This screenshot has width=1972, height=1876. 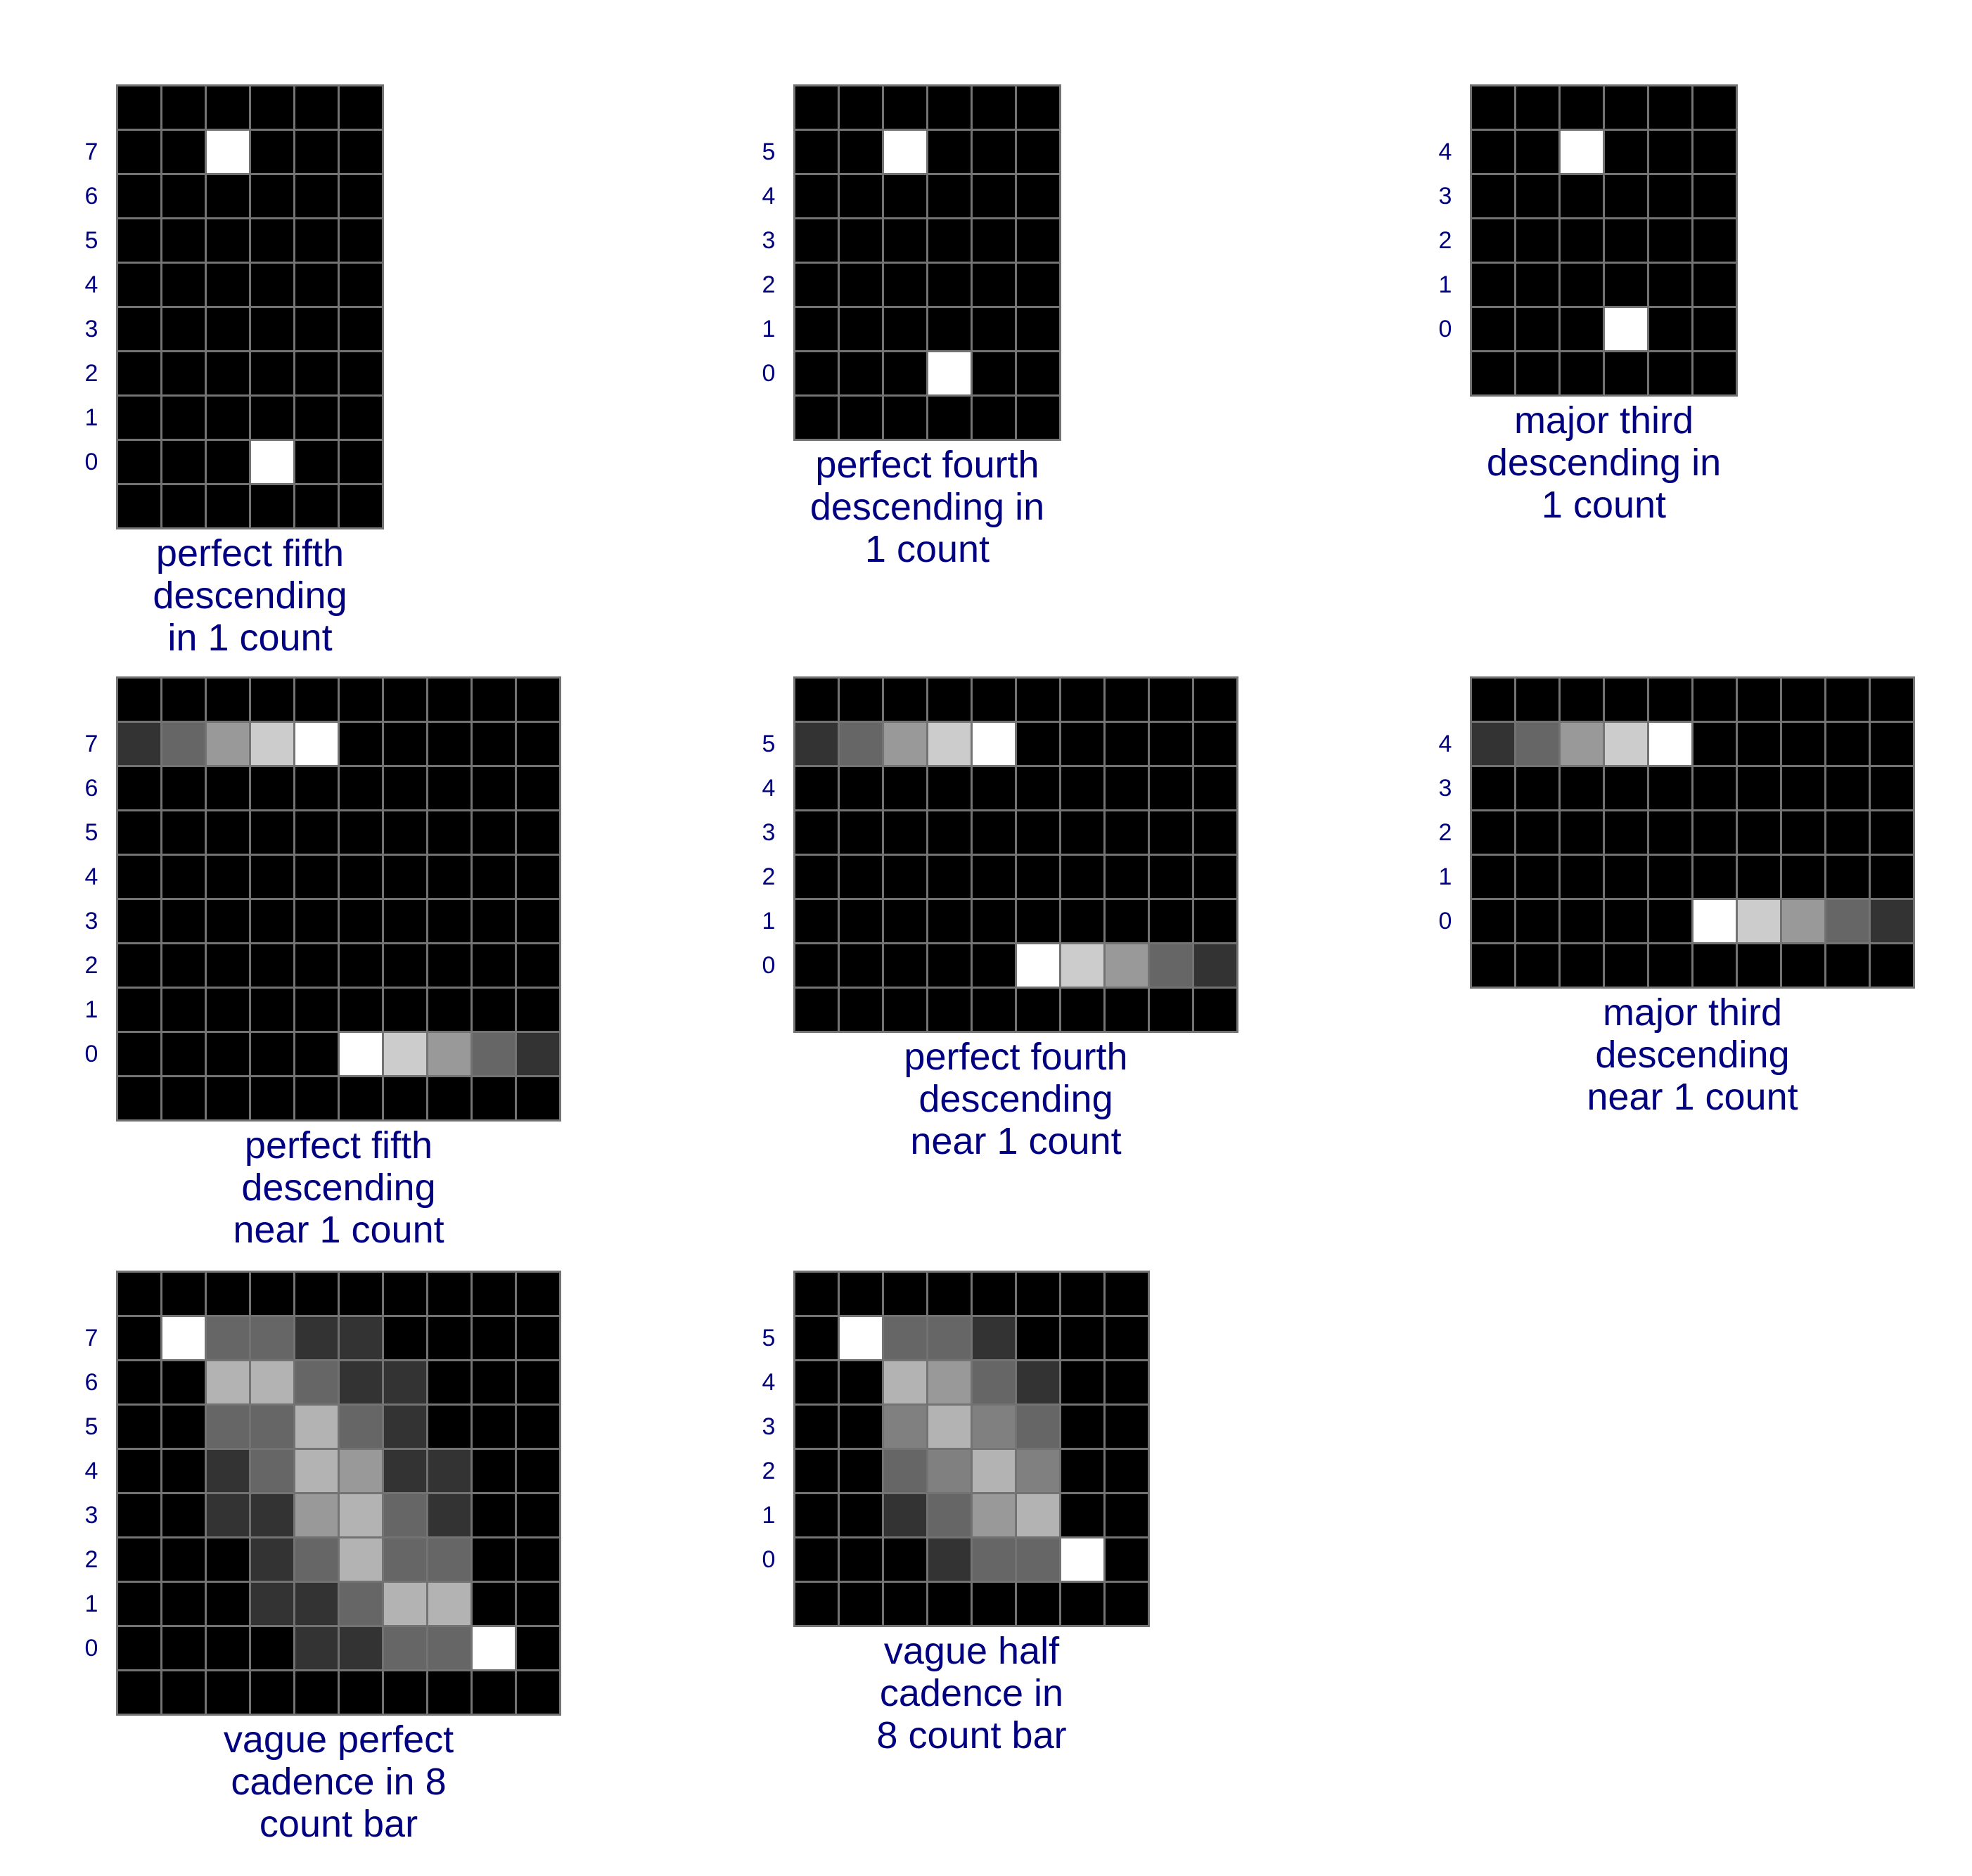 I want to click on pitch-row-label: 2, so click(x=769, y=1471).